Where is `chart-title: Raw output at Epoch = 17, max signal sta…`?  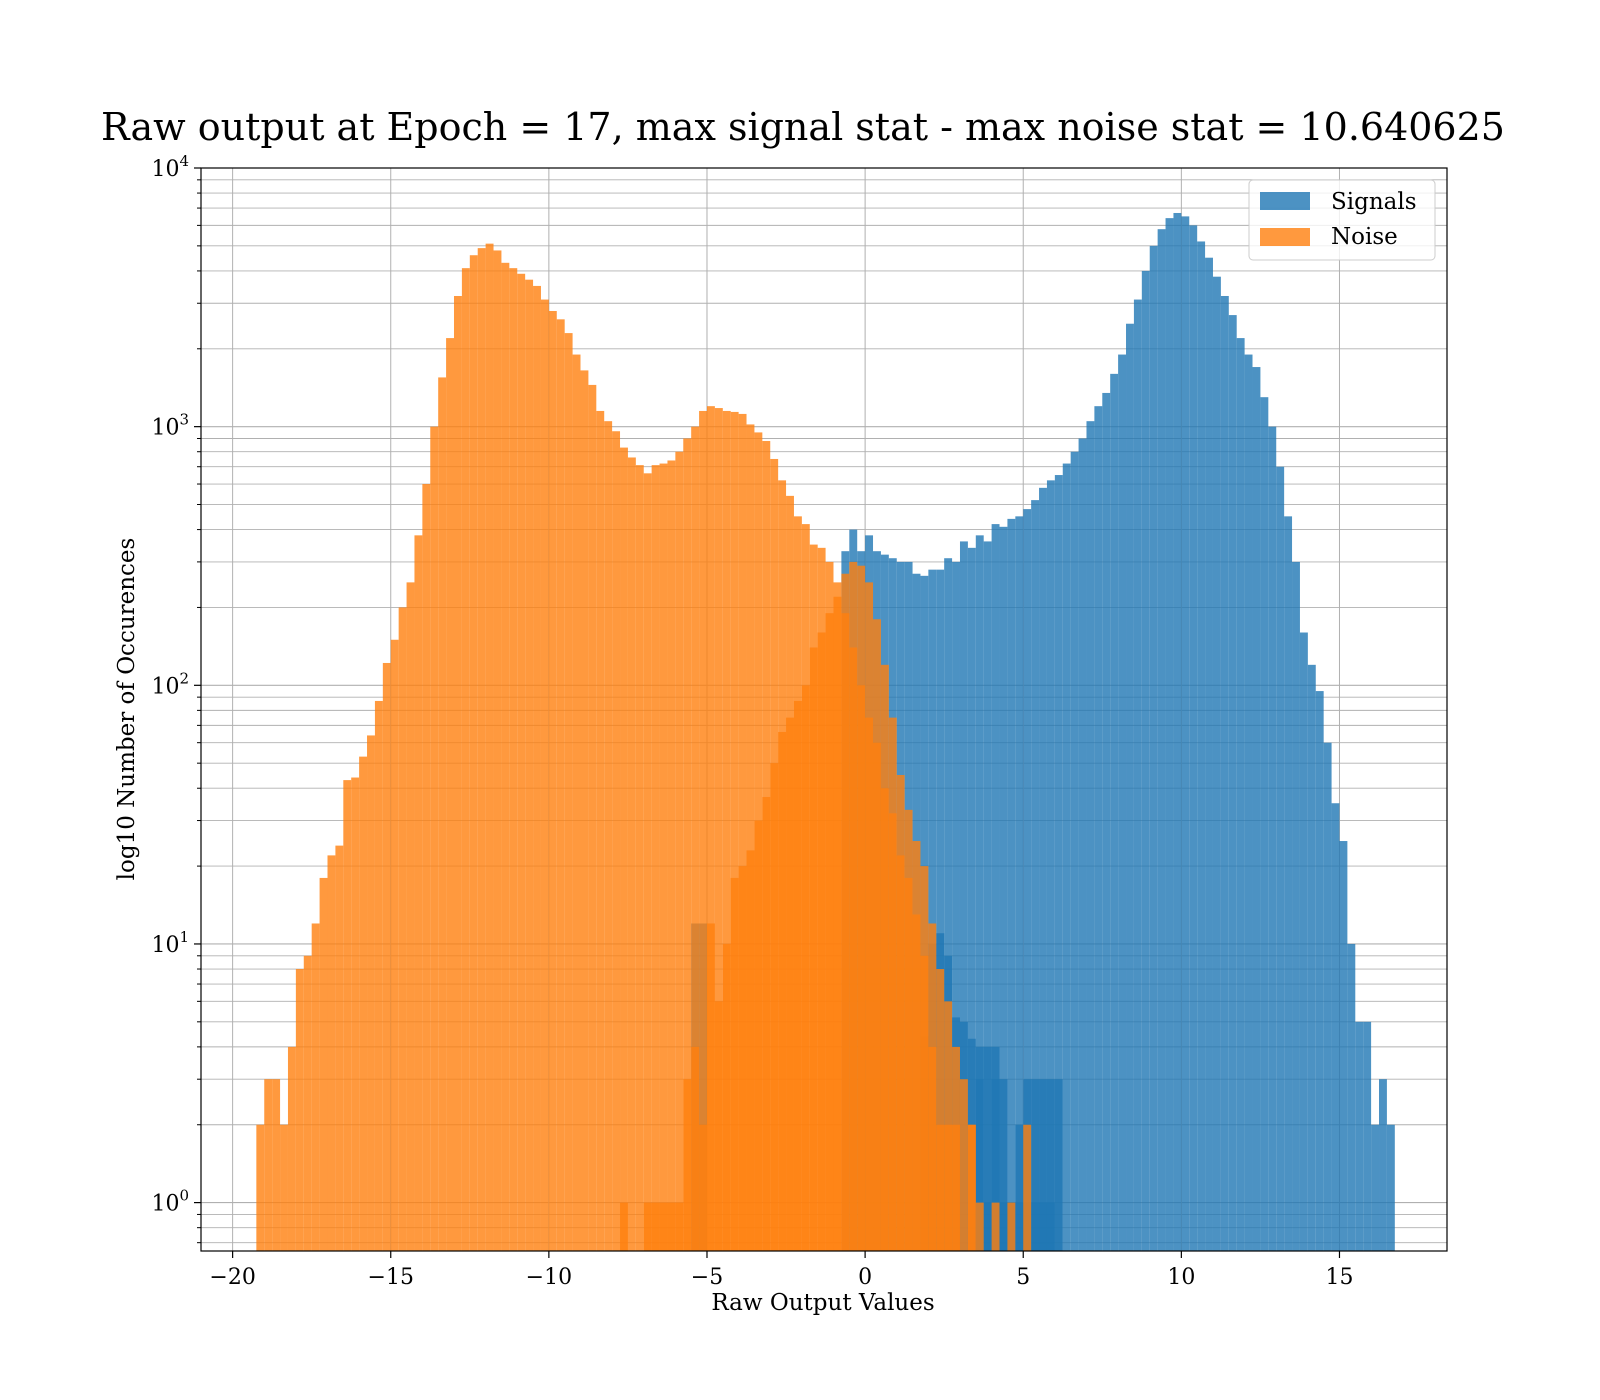
chart-title: Raw output at Epoch = 17, max signal sta… is located at coordinates (803, 127).